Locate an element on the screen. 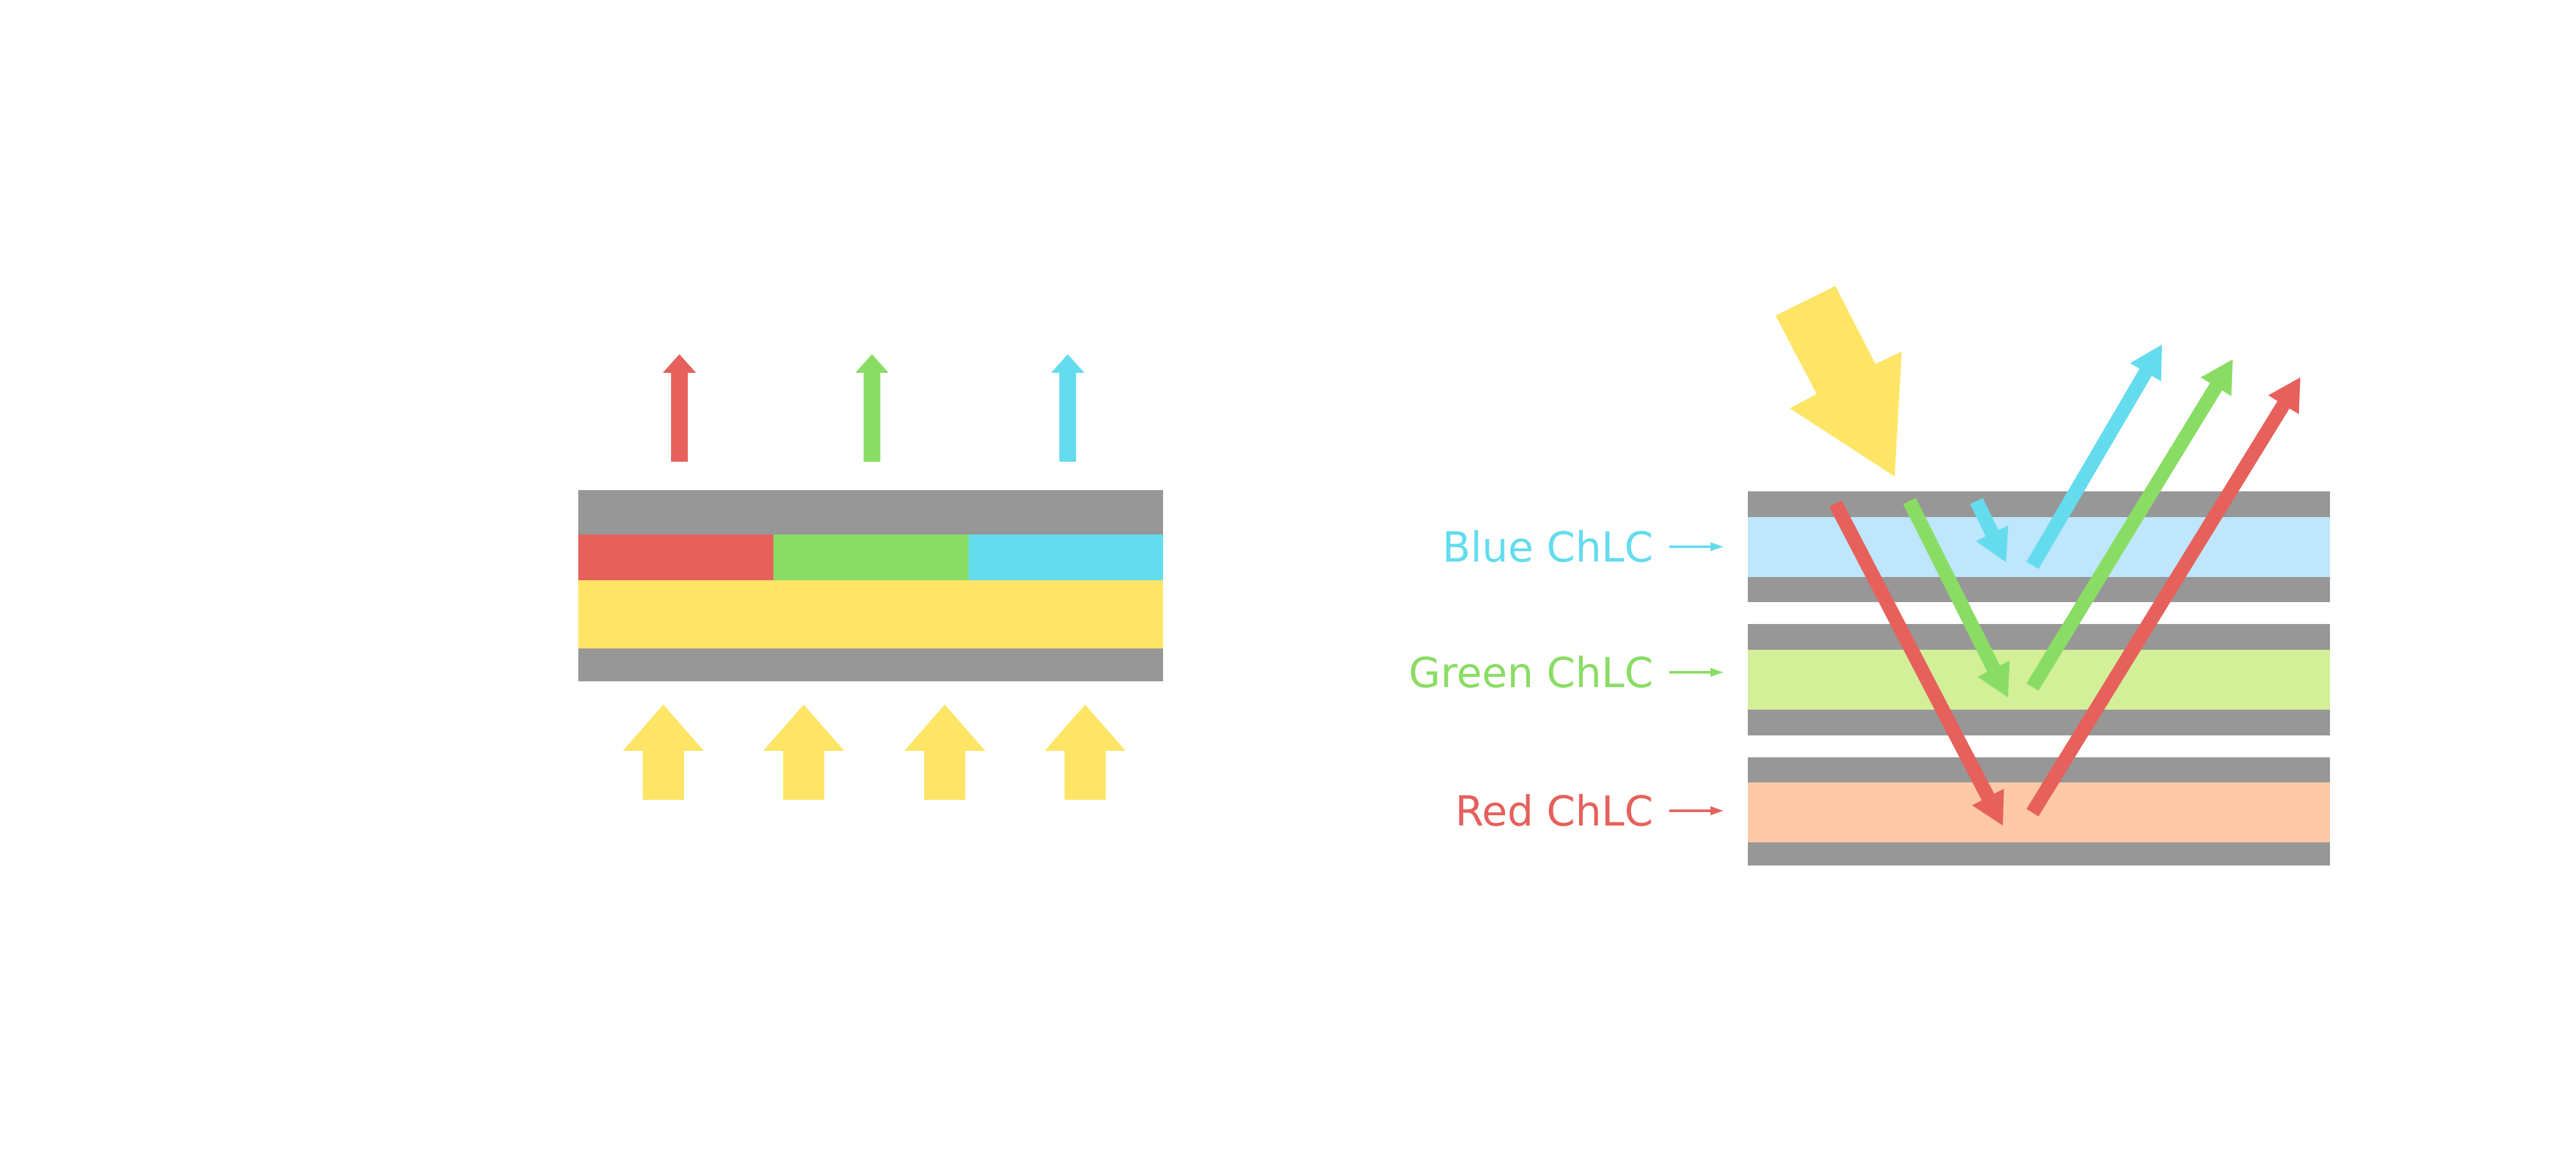 Image resolution: width=2576 pixels, height=1154 pixels. green-incident-ray-shaft is located at coordinates (1952, 586).